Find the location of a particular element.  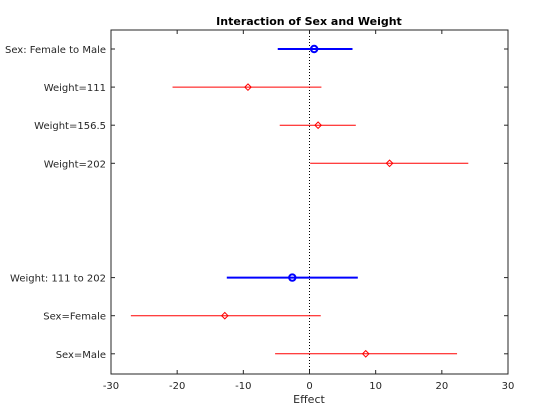

row-label: Sex=Female is located at coordinates (74, 317).